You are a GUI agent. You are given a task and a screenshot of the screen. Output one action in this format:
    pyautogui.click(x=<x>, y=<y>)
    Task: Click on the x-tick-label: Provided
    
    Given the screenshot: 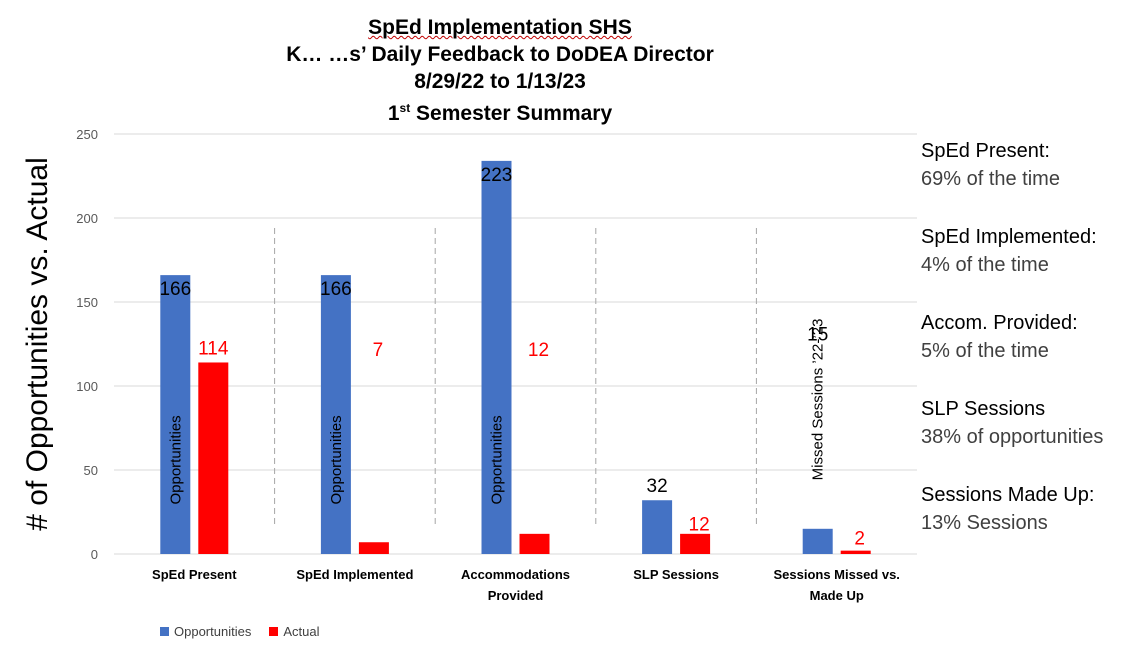 What is the action you would take?
    pyautogui.click(x=516, y=595)
    